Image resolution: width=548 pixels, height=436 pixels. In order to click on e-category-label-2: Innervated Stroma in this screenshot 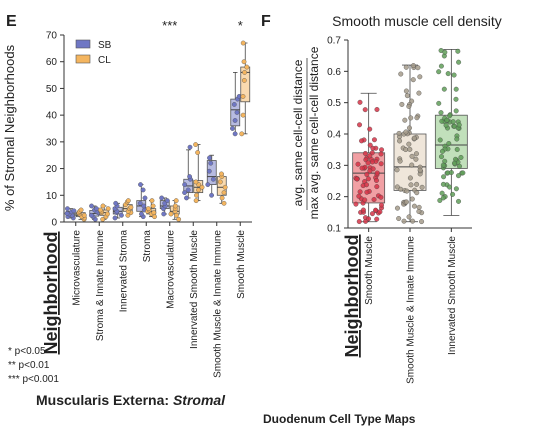, I will do `click(123, 271)`.